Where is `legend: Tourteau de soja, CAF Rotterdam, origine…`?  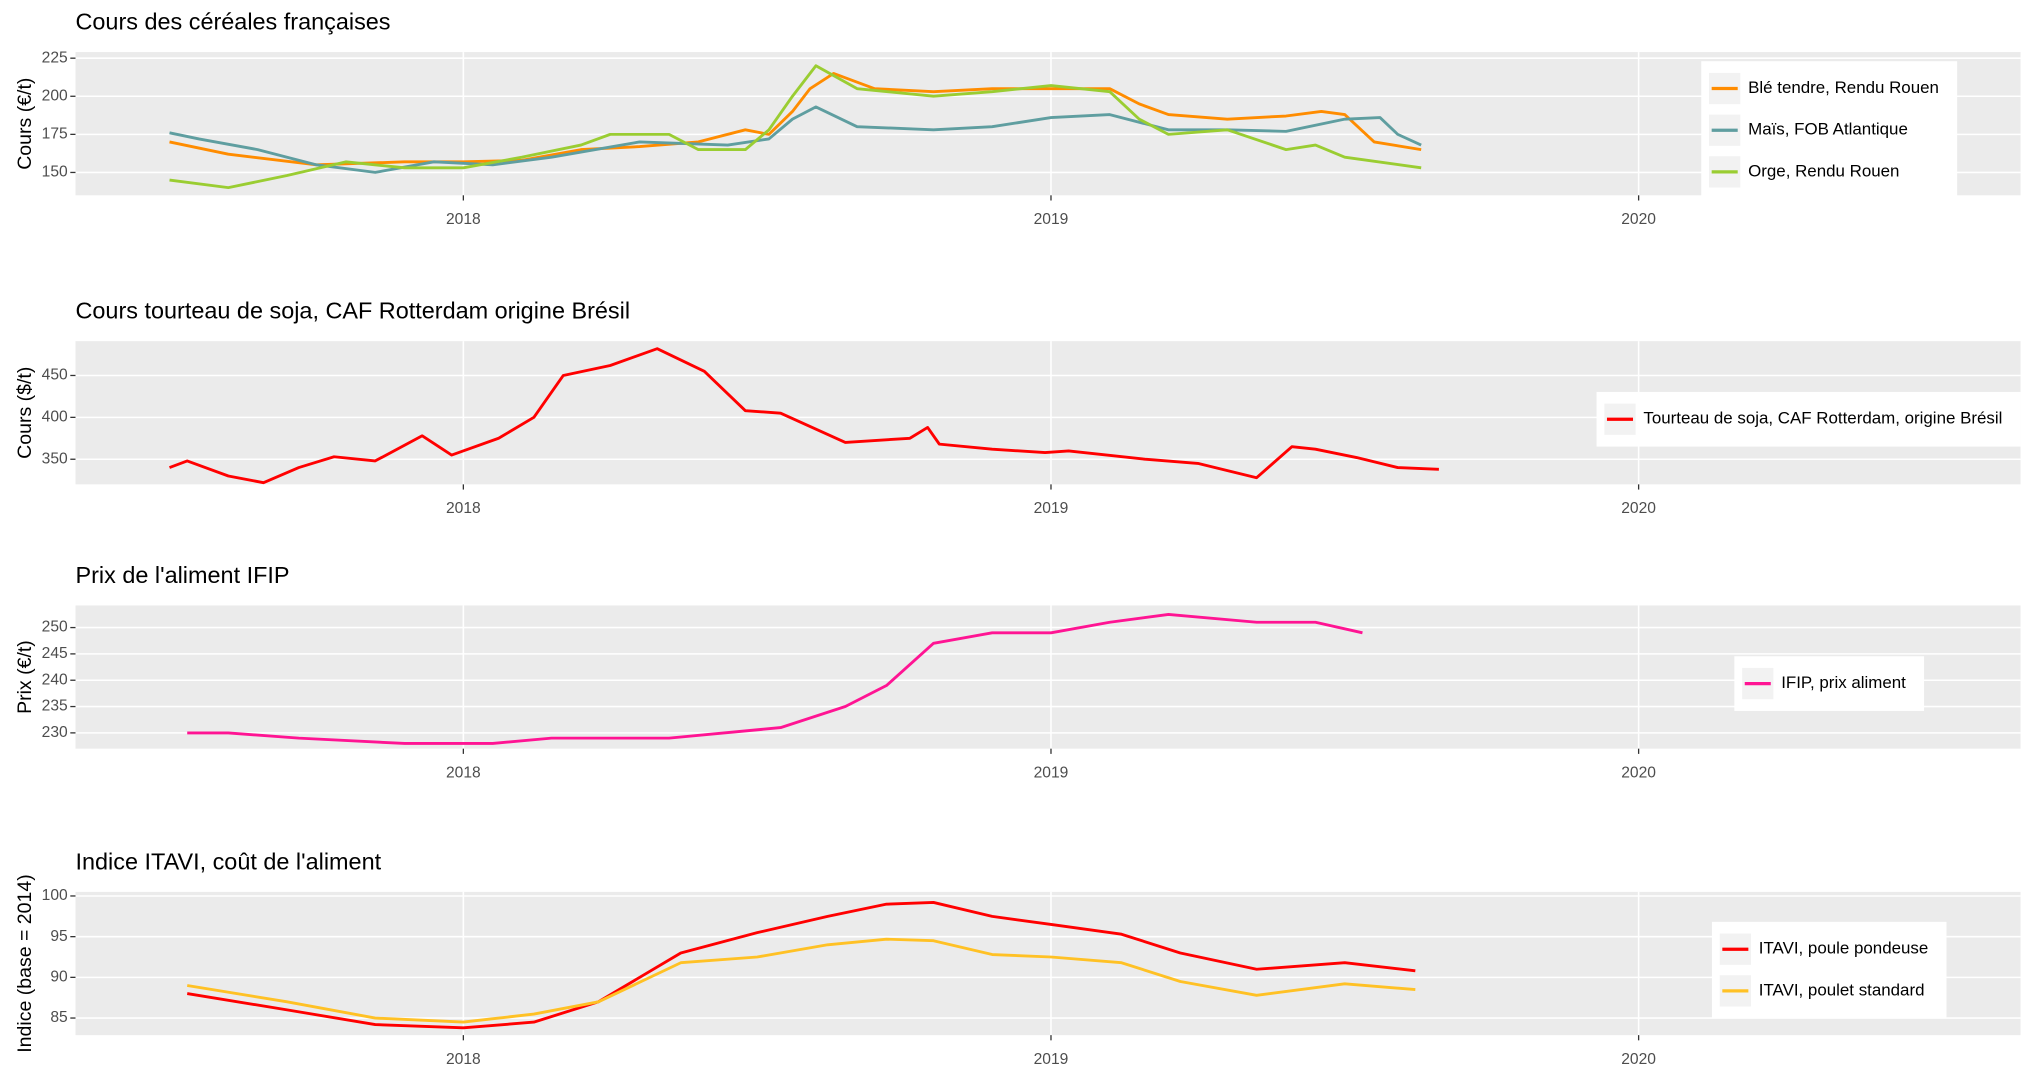 legend: Tourteau de soja, CAF Rotterdam, origine… is located at coordinates (1808, 419).